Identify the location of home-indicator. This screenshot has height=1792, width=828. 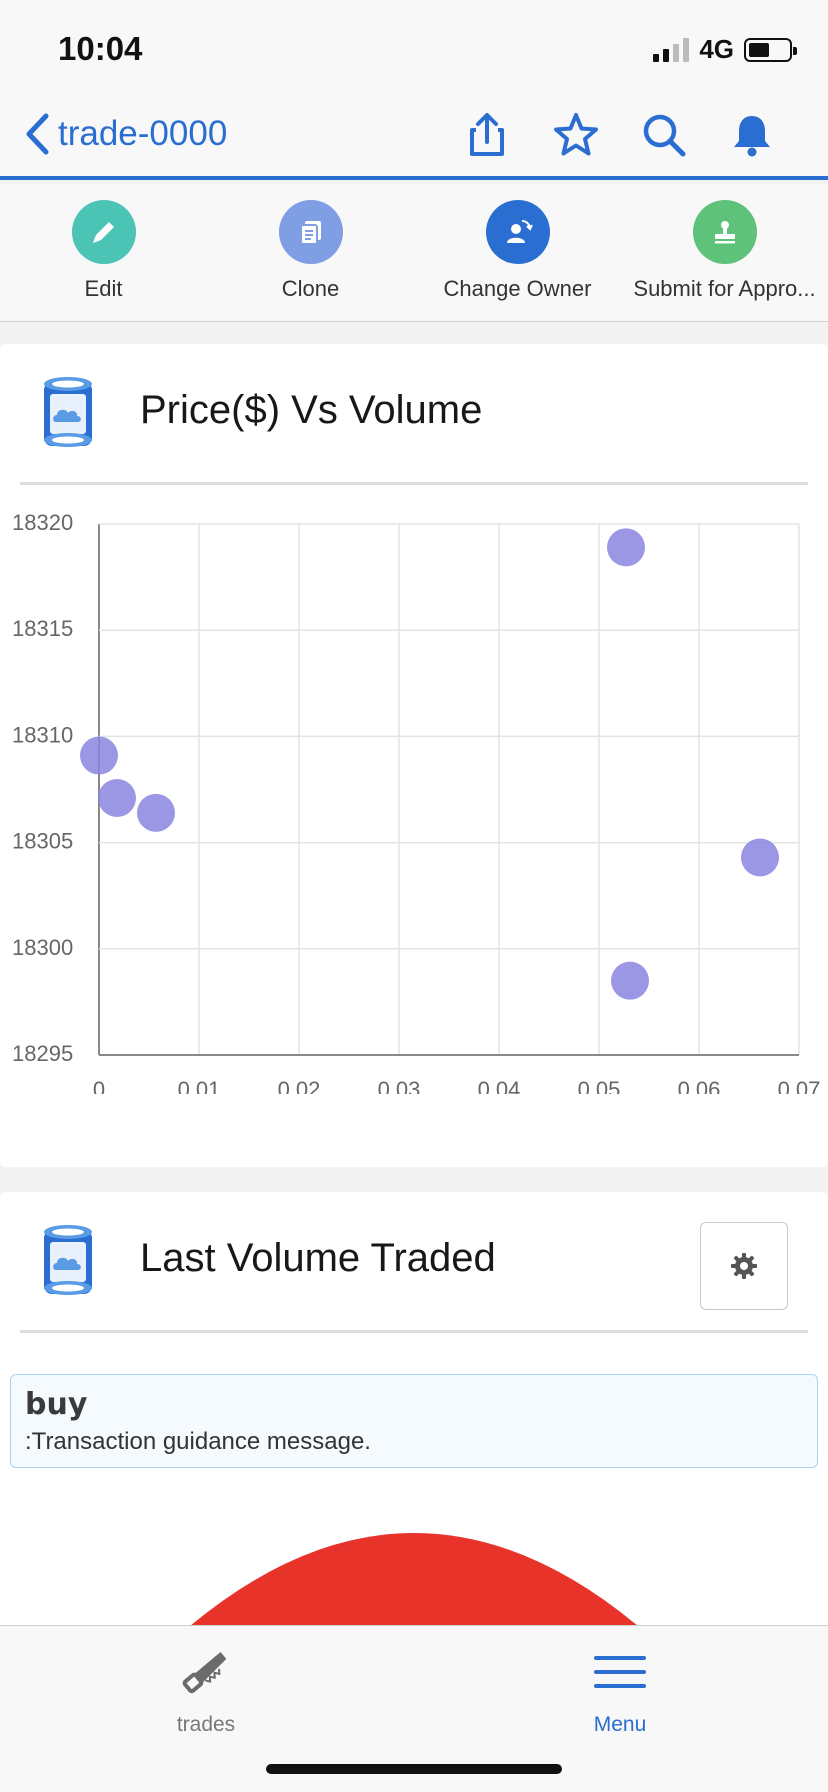
(414, 1769).